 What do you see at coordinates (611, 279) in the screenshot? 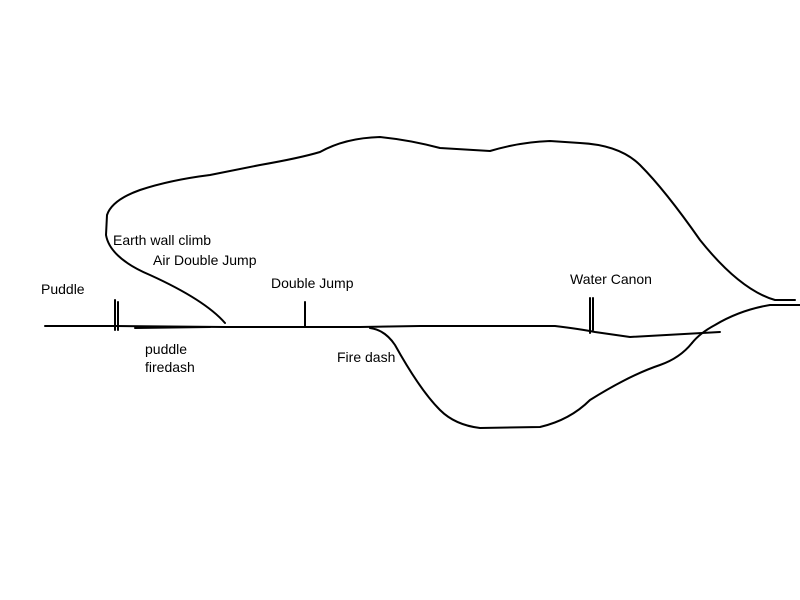
I see `label-water-canon: Water Canon` at bounding box center [611, 279].